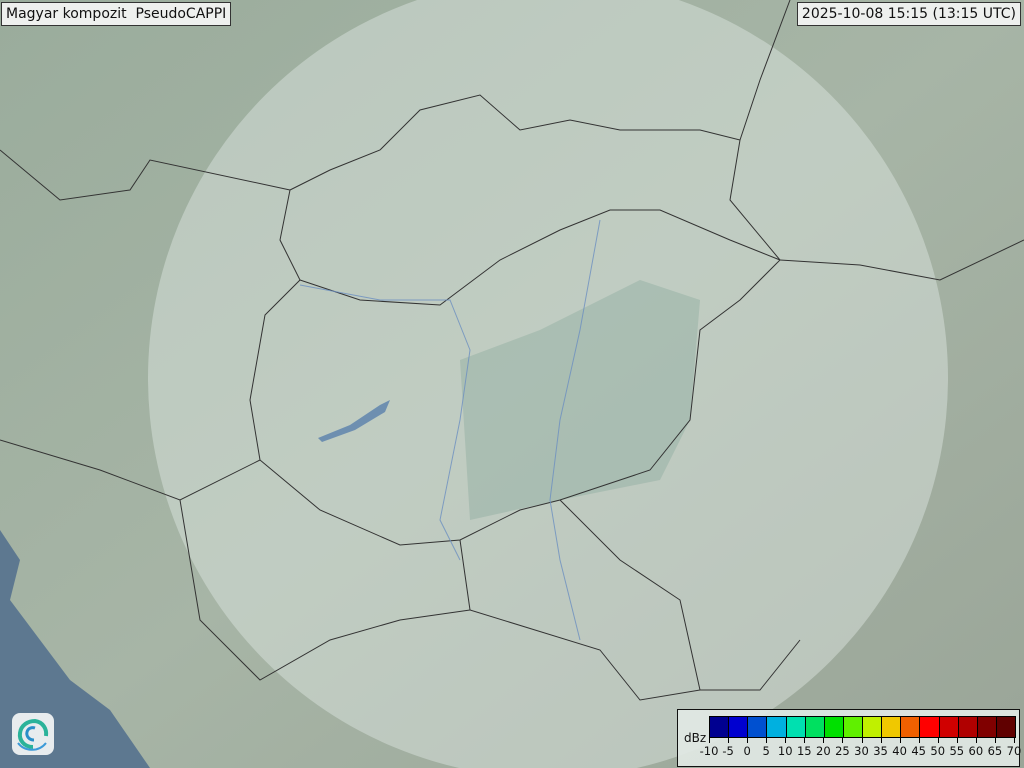 This screenshot has width=1024, height=768. I want to click on legend-tick-label: 20, so click(823, 751).